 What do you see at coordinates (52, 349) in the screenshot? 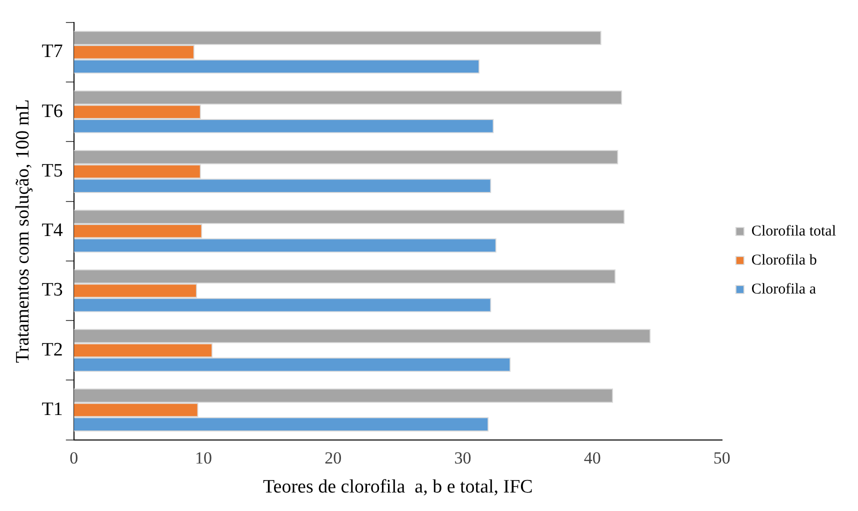
I see `y-tick-label: T2` at bounding box center [52, 349].